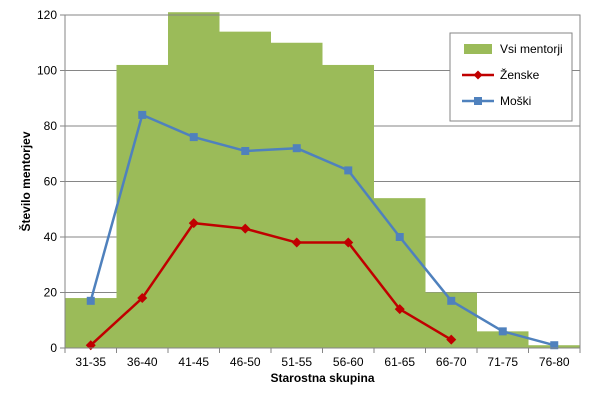  What do you see at coordinates (193, 362) in the screenshot?
I see `x-tick-label: 41-45` at bounding box center [193, 362].